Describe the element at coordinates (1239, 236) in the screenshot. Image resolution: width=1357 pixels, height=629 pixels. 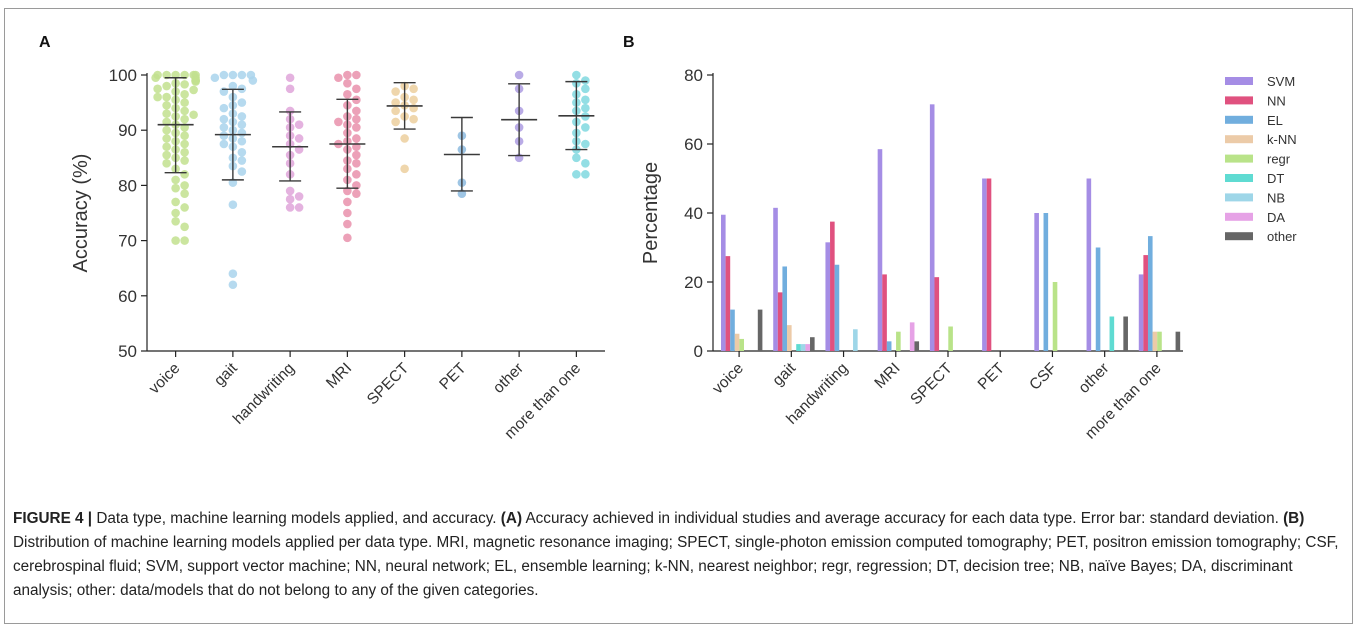
I see `panel-b-legend-swatch-other` at that location.